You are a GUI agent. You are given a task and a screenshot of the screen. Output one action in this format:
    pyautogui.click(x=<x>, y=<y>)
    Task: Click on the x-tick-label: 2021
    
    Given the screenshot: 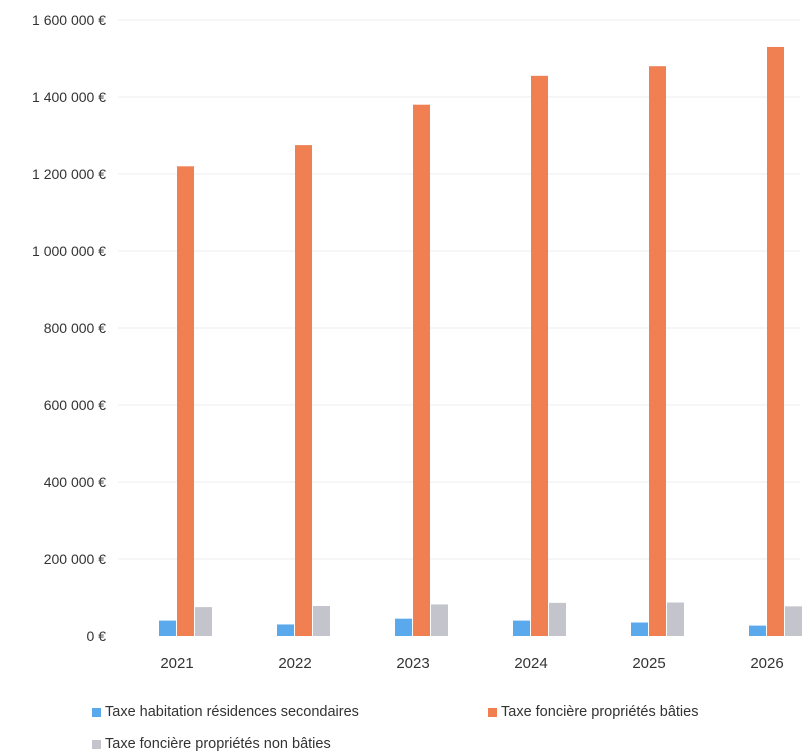 What is the action you would take?
    pyautogui.click(x=176, y=663)
    